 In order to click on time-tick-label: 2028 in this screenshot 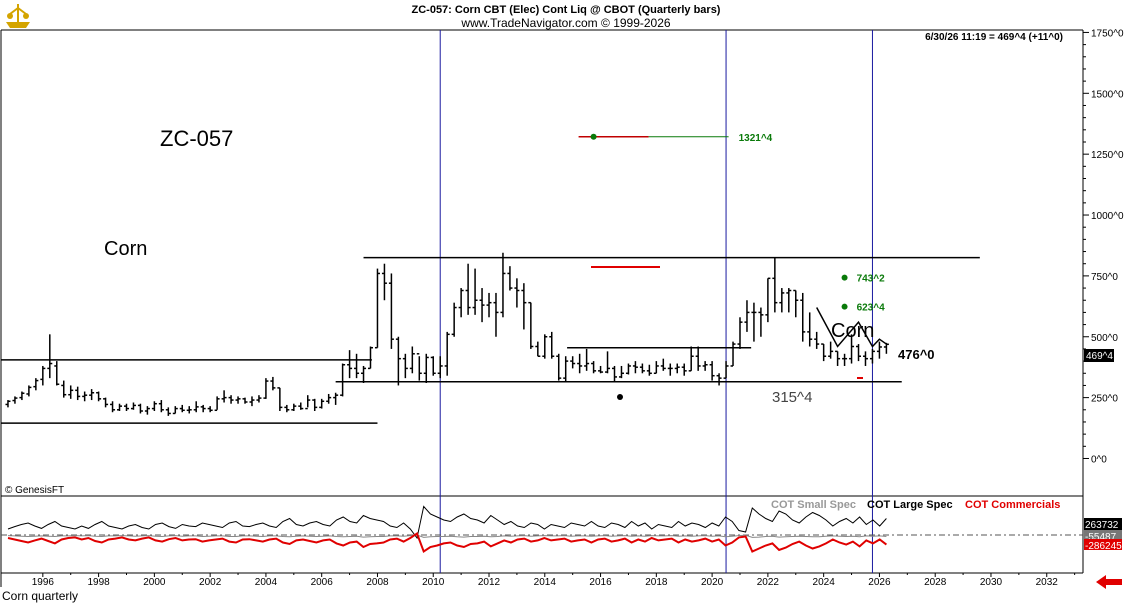, I will do `click(935, 582)`.